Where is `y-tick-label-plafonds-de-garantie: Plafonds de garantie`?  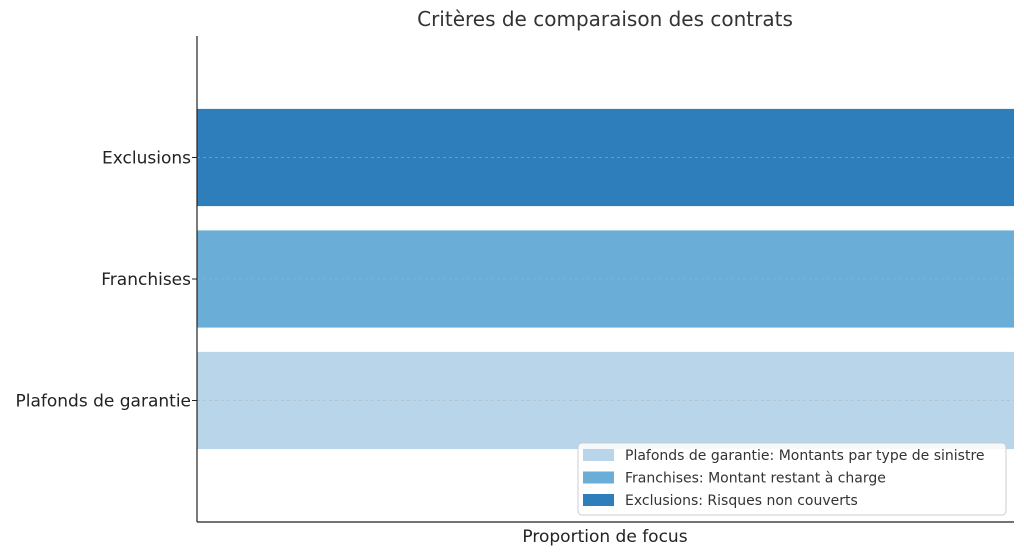
y-tick-label-plafonds-de-garantie: Plafonds de garantie is located at coordinates (104, 402).